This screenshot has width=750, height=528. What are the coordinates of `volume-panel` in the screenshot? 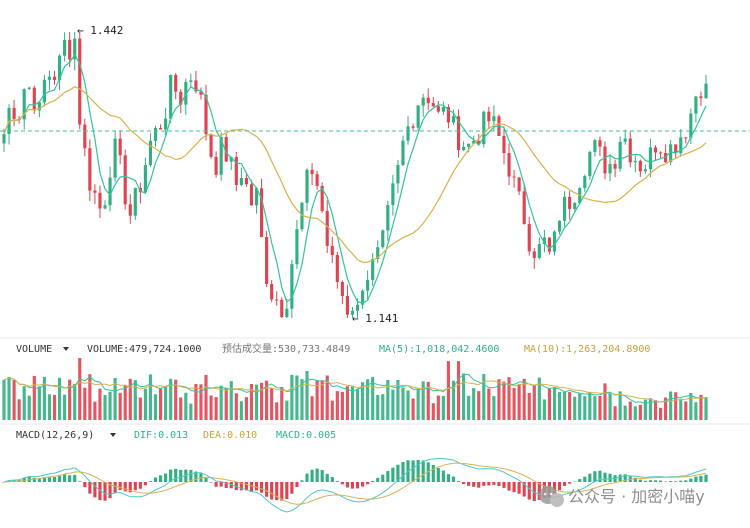 It's located at (355, 389).